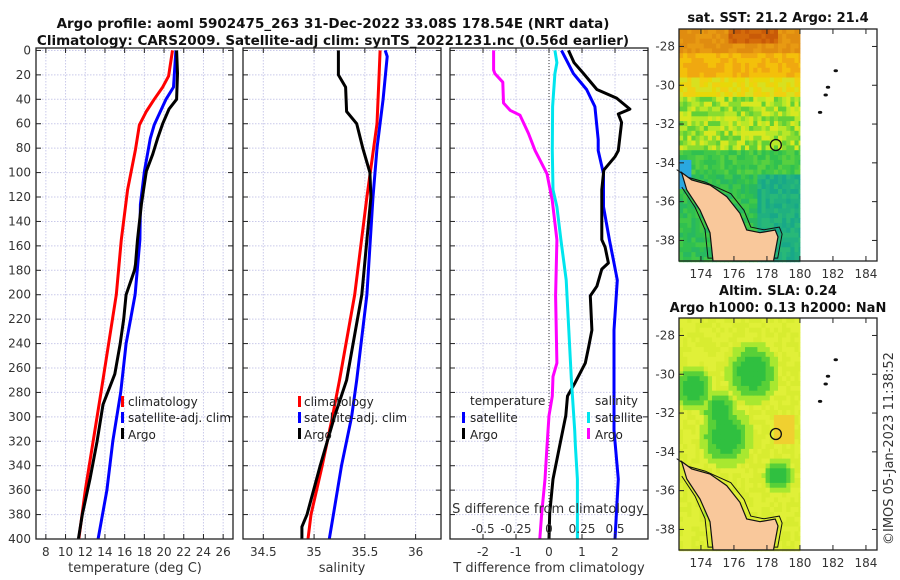  Describe the element at coordinates (729, 505) in the screenshot. I see `land-new-zealand` at that location.